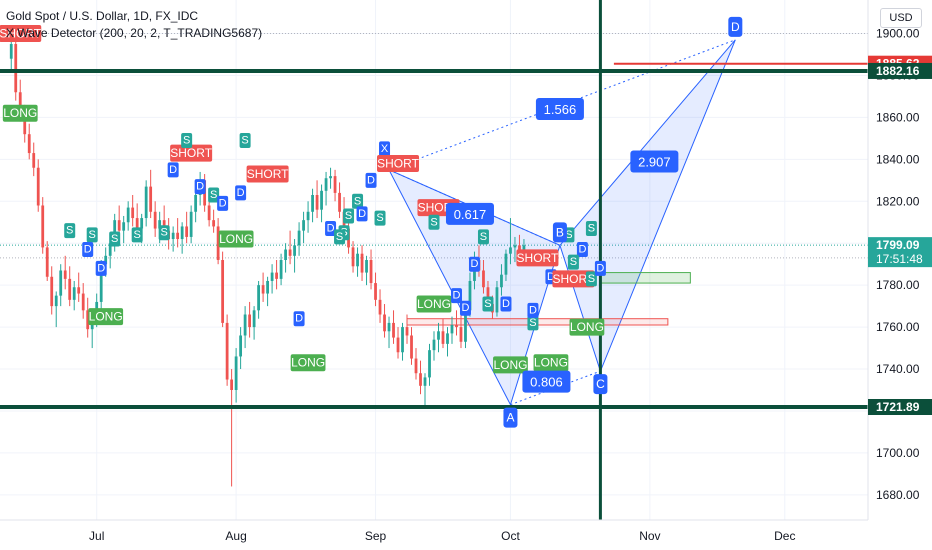 This screenshot has width=932, height=550. I want to click on y-tick-label: 1680.00, so click(898, 495).